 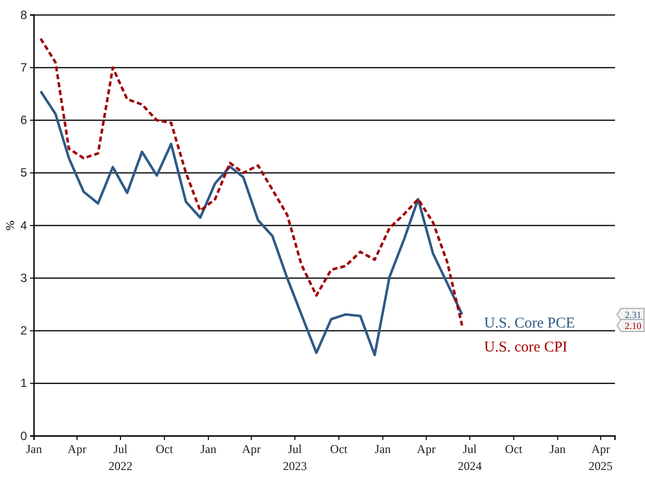 What do you see at coordinates (526, 347) in the screenshot?
I see `series-label: U.S. core CPI` at bounding box center [526, 347].